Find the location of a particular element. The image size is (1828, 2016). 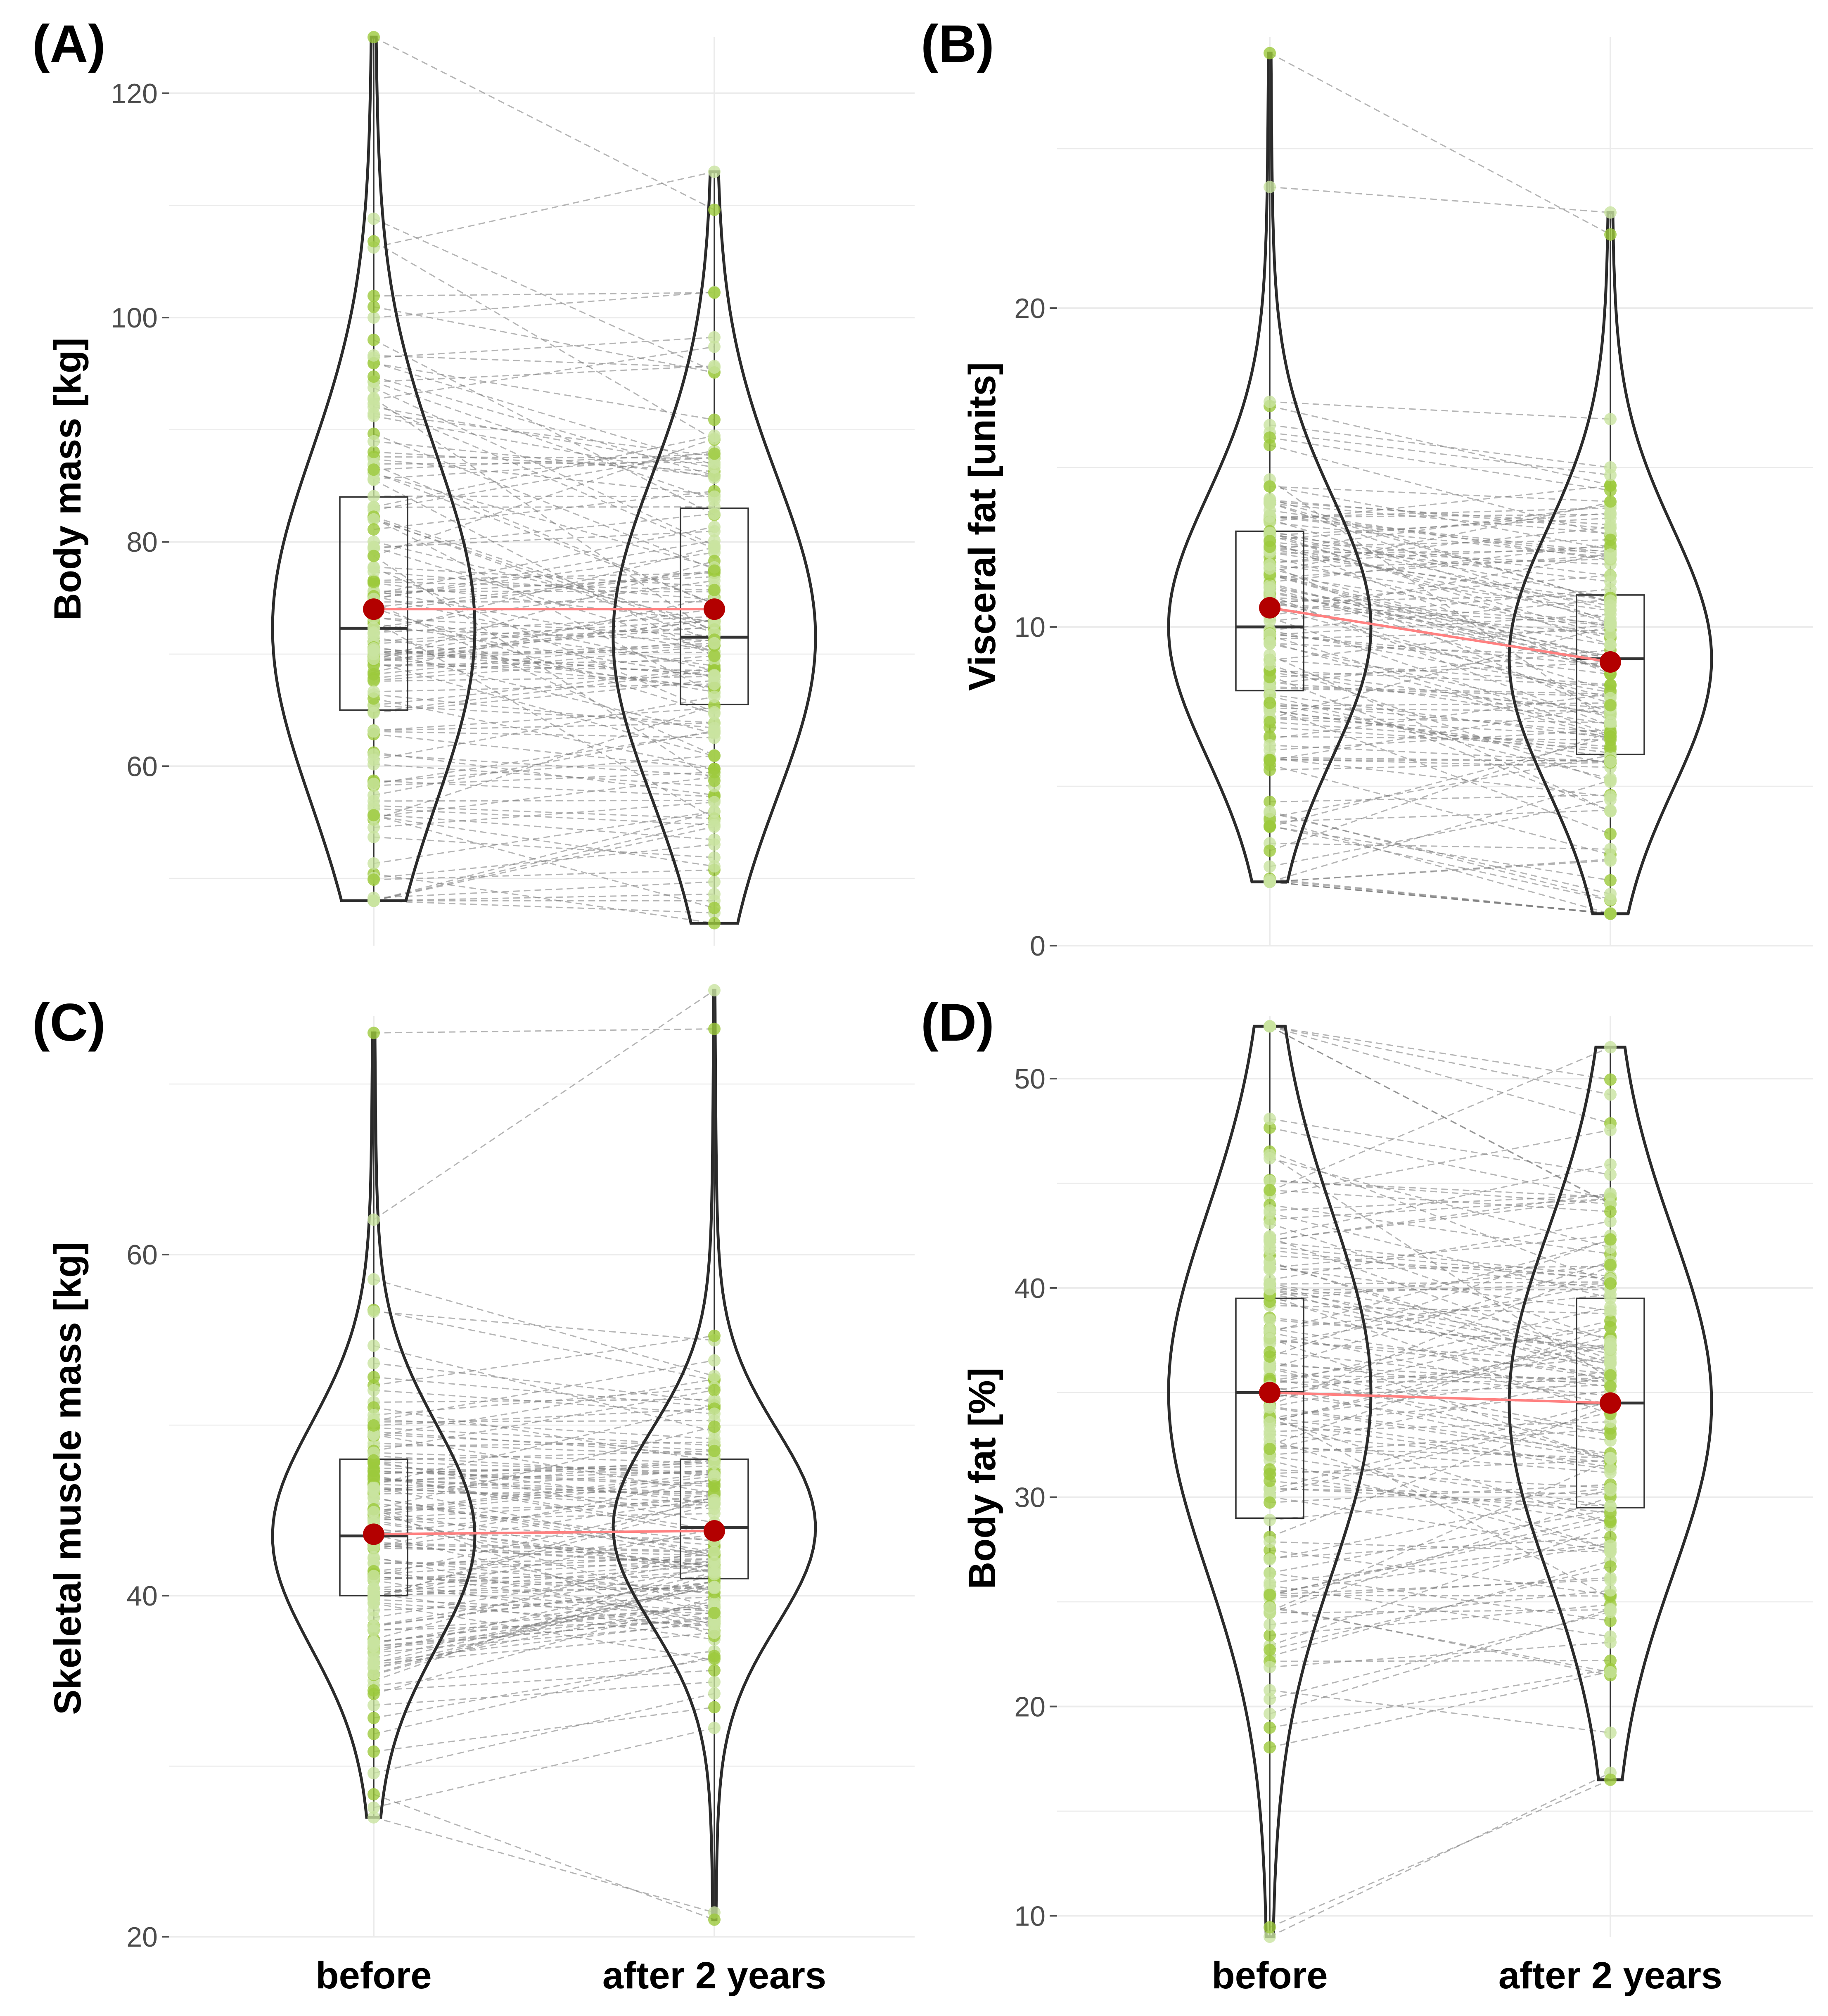

violin-before is located at coordinates (1270, 1482).